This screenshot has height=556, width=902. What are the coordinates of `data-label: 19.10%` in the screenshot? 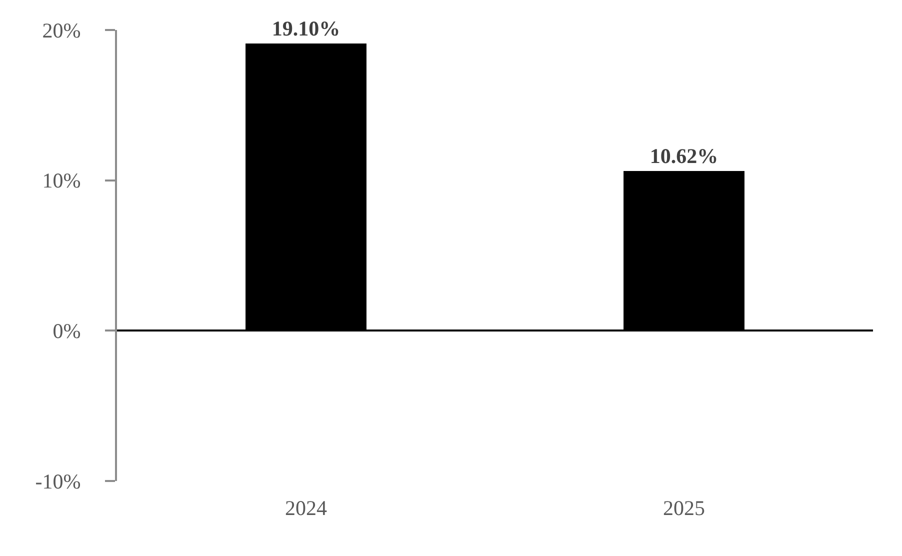 It's located at (306, 28).